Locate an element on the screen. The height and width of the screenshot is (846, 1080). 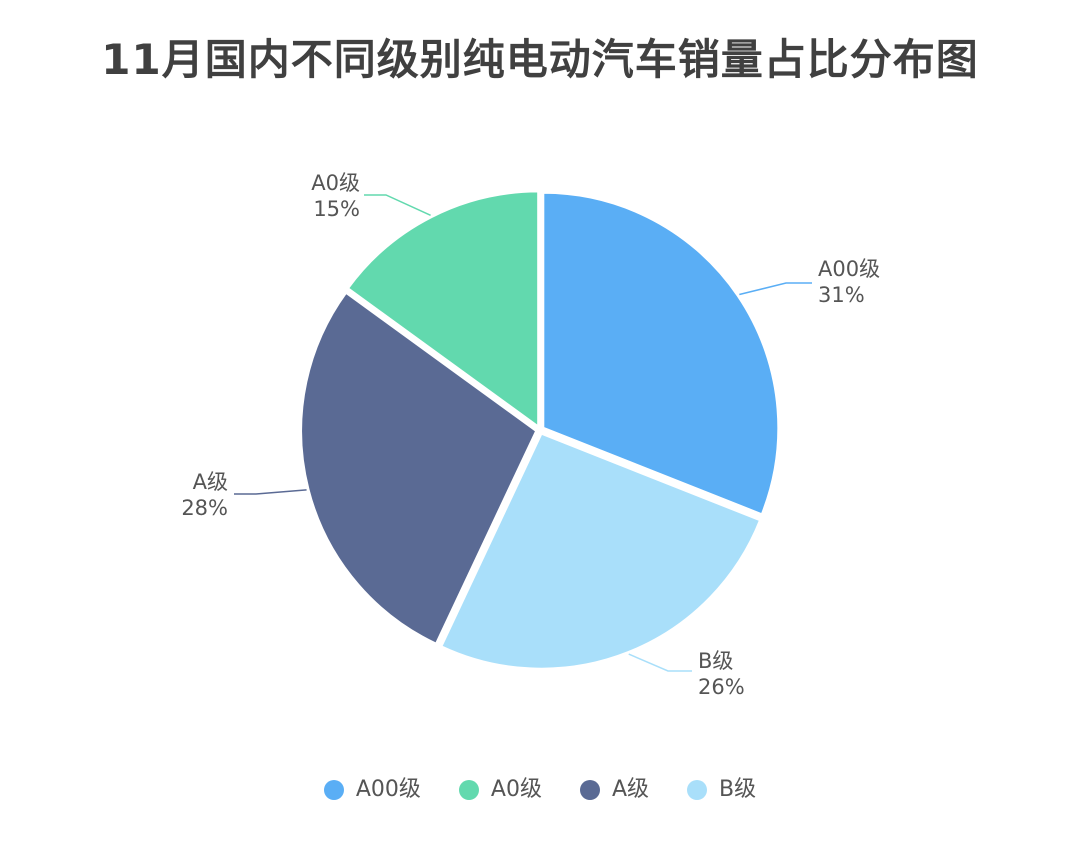
pie-slice-a is located at coordinates (419, 468).